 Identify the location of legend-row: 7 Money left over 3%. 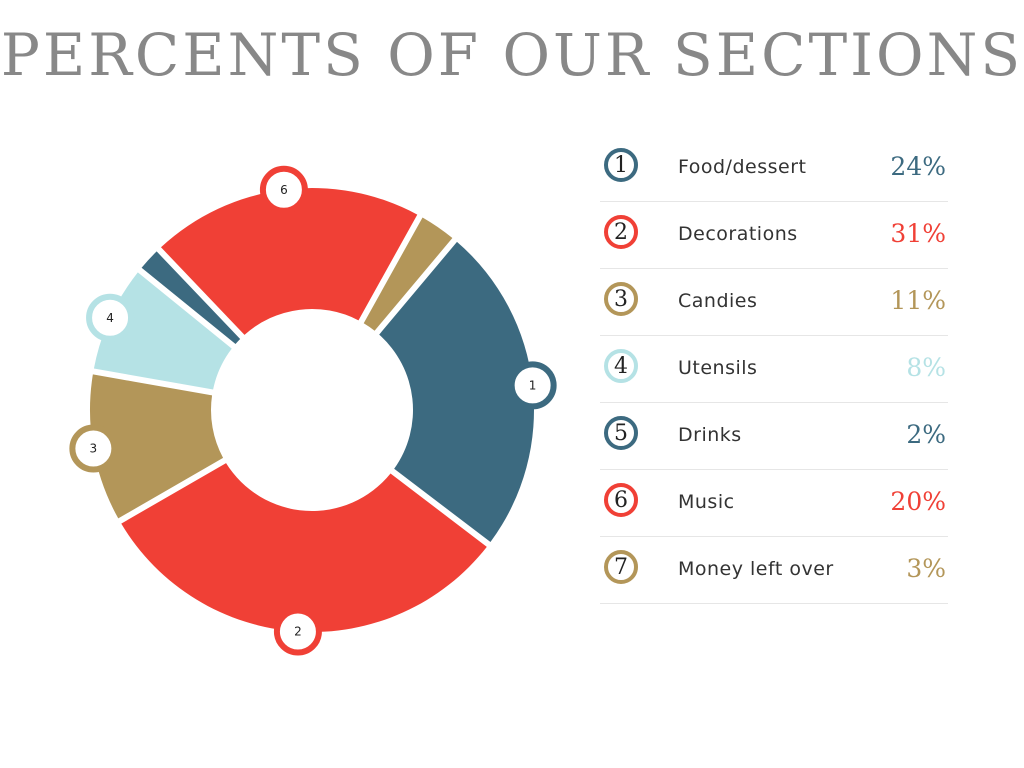
(774, 570).